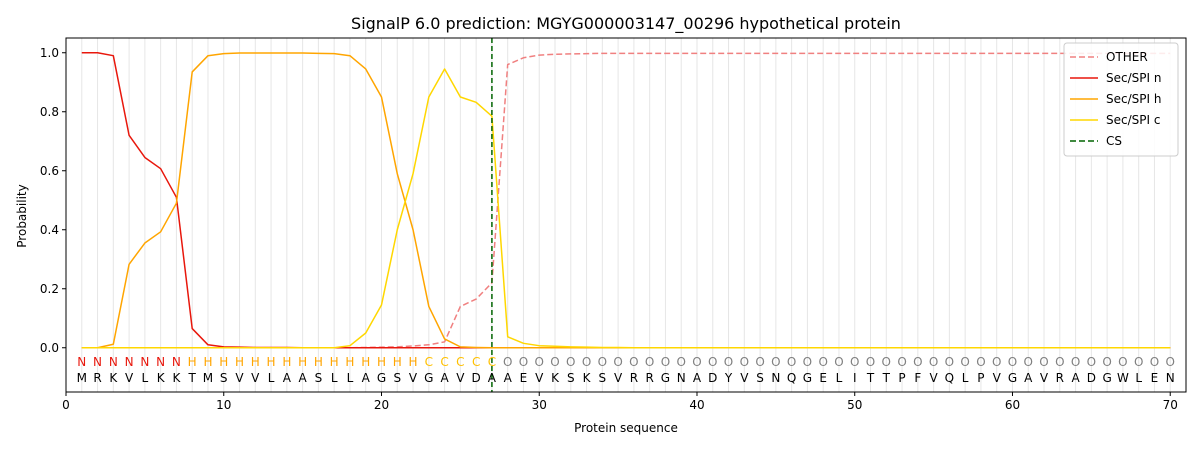 This screenshot has height=450, width=1200. What do you see at coordinates (49, 289) in the screenshot?
I see `y-tick-label: 0.2` at bounding box center [49, 289].